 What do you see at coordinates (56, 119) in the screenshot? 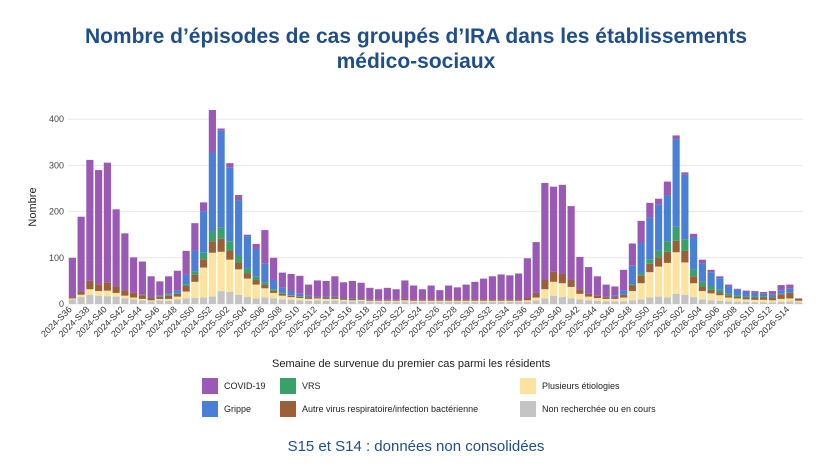
I see `y-tick-label: 400` at bounding box center [56, 119].